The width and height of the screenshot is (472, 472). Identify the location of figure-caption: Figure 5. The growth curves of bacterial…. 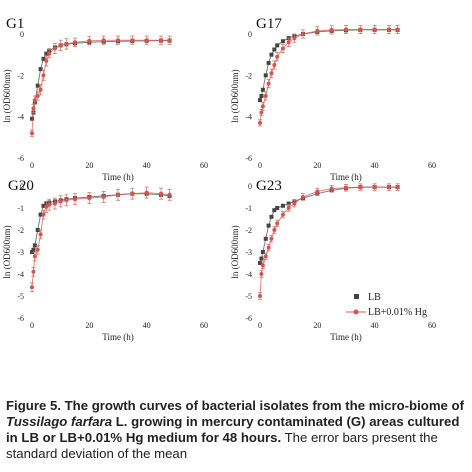
(237, 430).